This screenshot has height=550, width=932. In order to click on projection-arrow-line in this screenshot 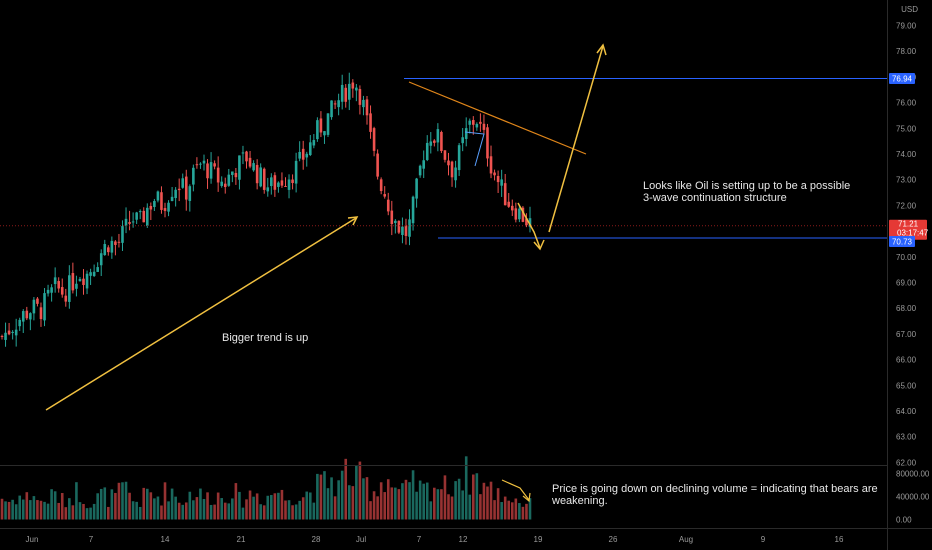, I will do `click(576, 139)`.